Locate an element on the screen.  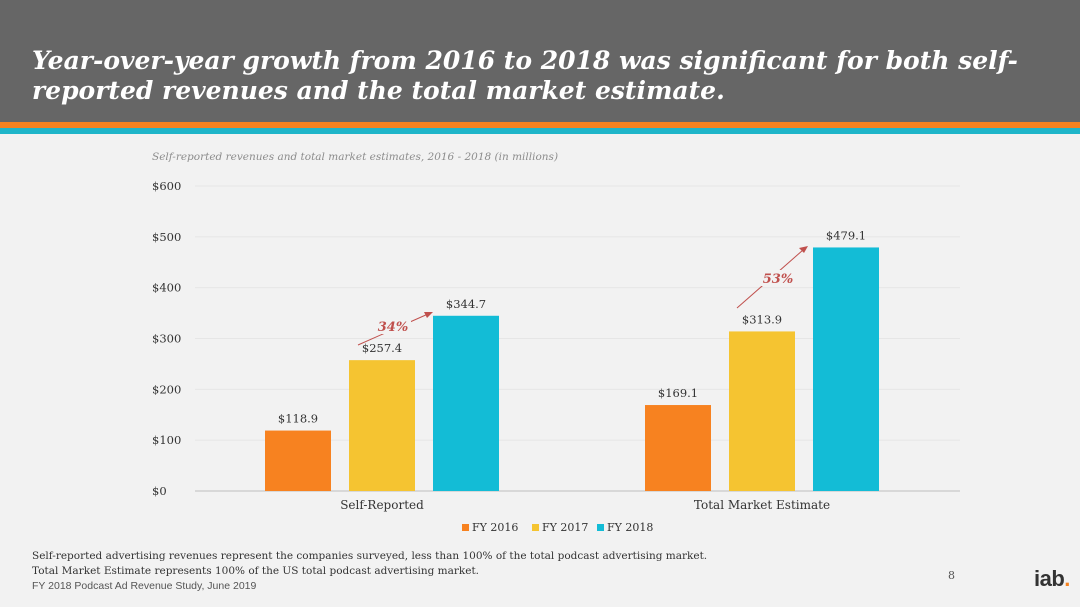
bar-value-label: $479.1 is located at coordinates (846, 235).